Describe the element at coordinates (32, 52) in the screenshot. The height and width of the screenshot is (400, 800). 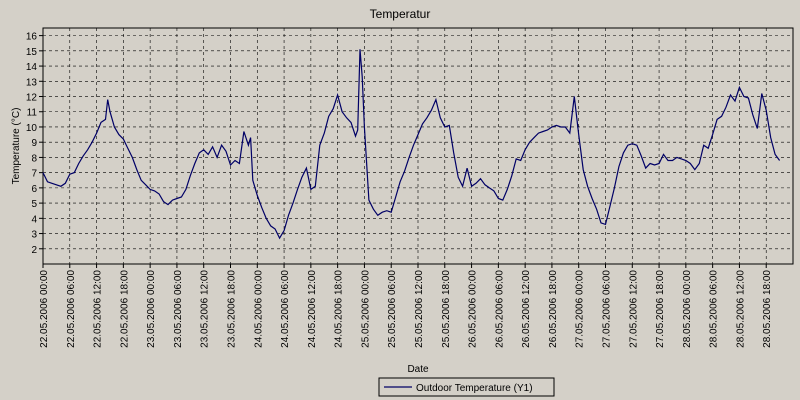
I see `y-tick-label: 15` at that location.